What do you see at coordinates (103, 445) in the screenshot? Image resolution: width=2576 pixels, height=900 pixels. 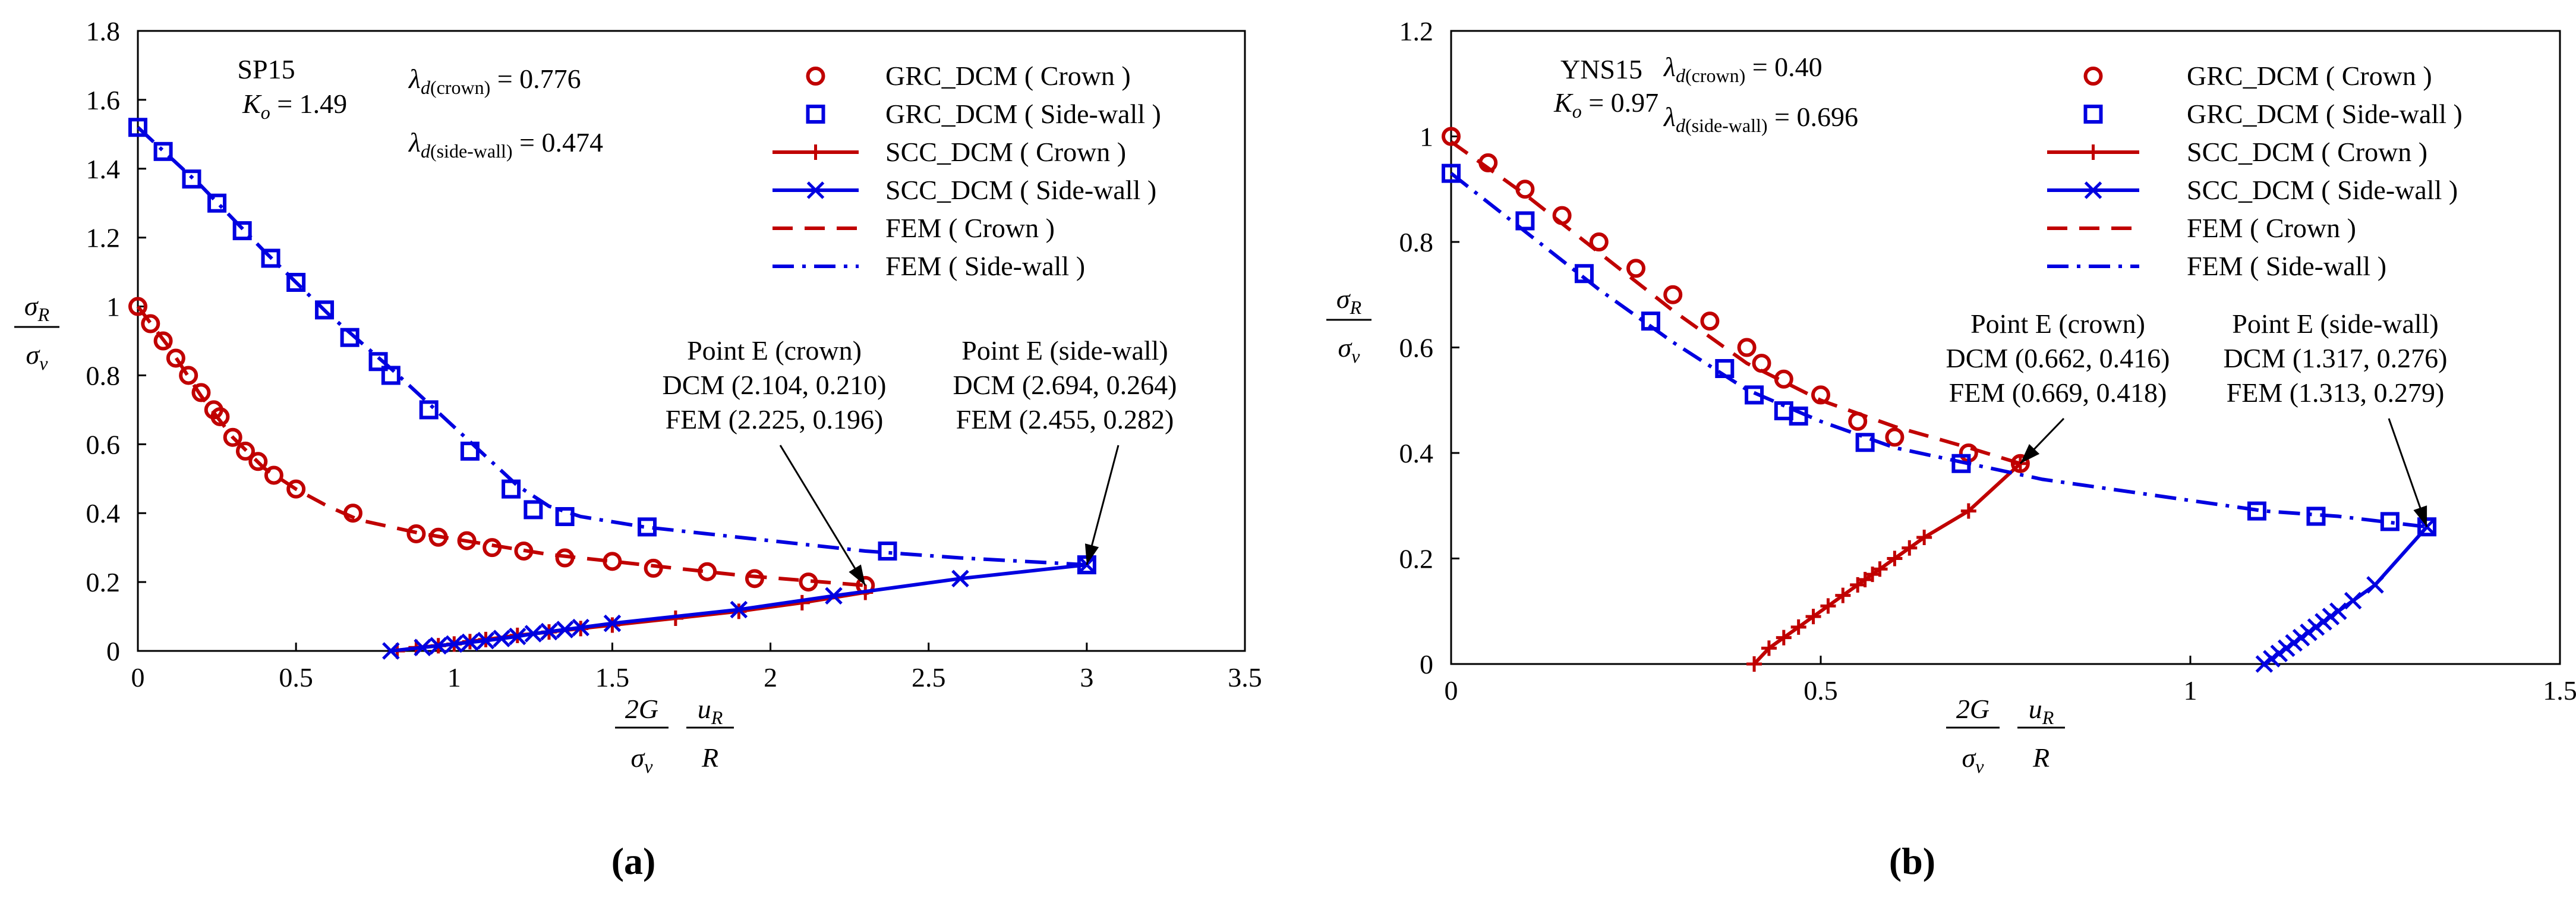 I see `y-tick-label: 0.6` at bounding box center [103, 445].